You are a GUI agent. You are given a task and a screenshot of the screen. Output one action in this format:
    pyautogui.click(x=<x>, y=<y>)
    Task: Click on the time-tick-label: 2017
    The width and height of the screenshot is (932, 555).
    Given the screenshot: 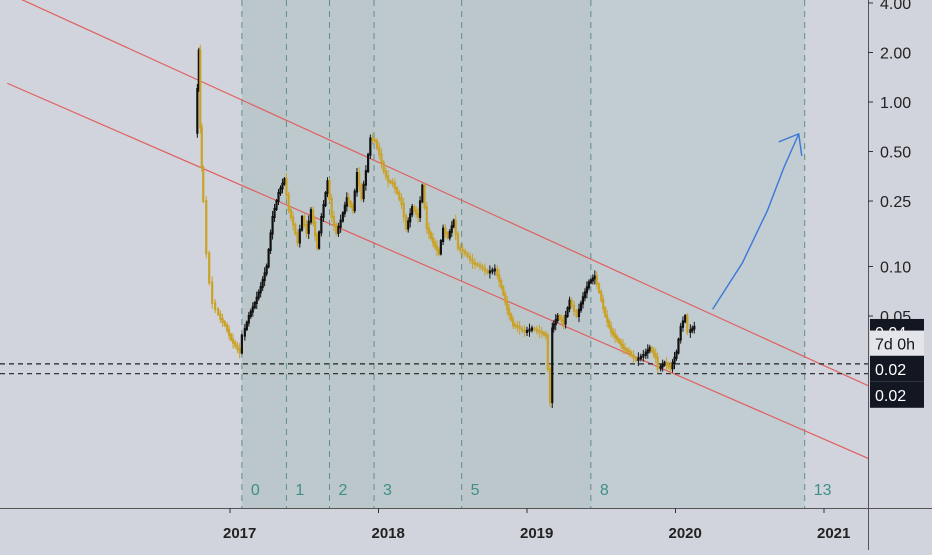 What is the action you would take?
    pyautogui.click(x=239, y=533)
    